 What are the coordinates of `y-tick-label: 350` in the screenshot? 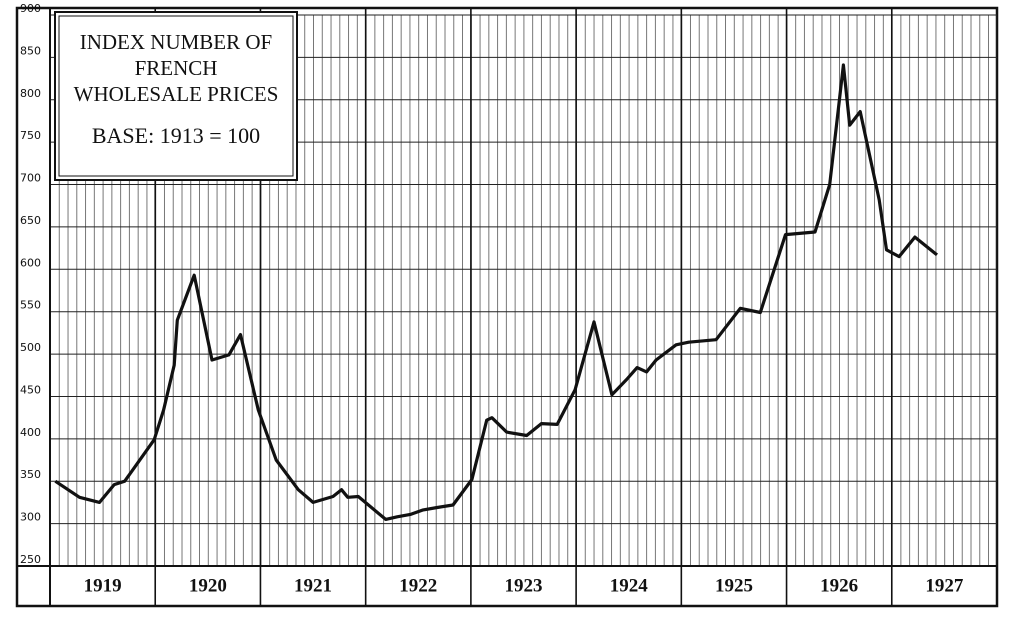 It's located at (30, 474).